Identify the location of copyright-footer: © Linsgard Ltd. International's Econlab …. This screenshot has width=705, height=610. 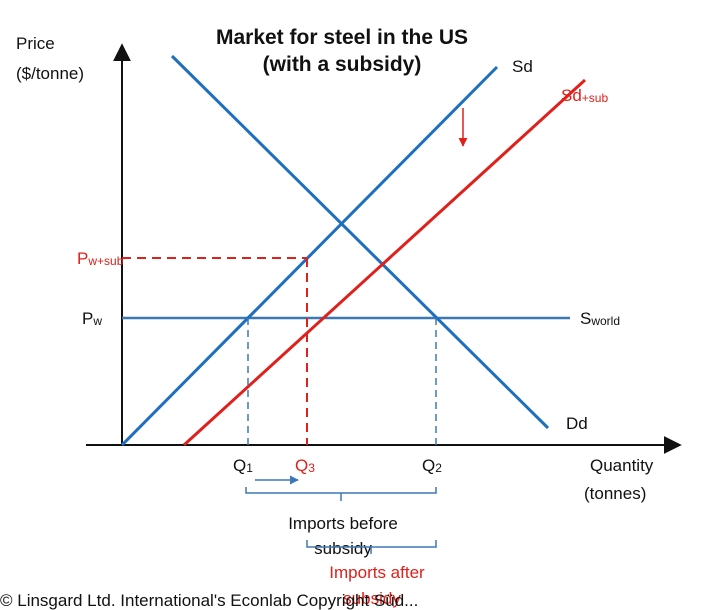
(209, 600).